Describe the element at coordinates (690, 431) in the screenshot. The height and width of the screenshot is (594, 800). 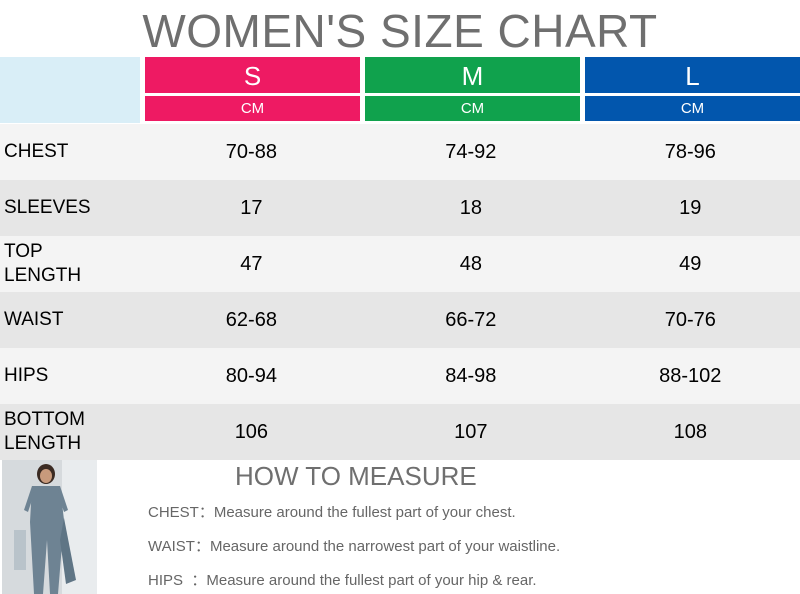
I see `cell-value-l: 108` at that location.